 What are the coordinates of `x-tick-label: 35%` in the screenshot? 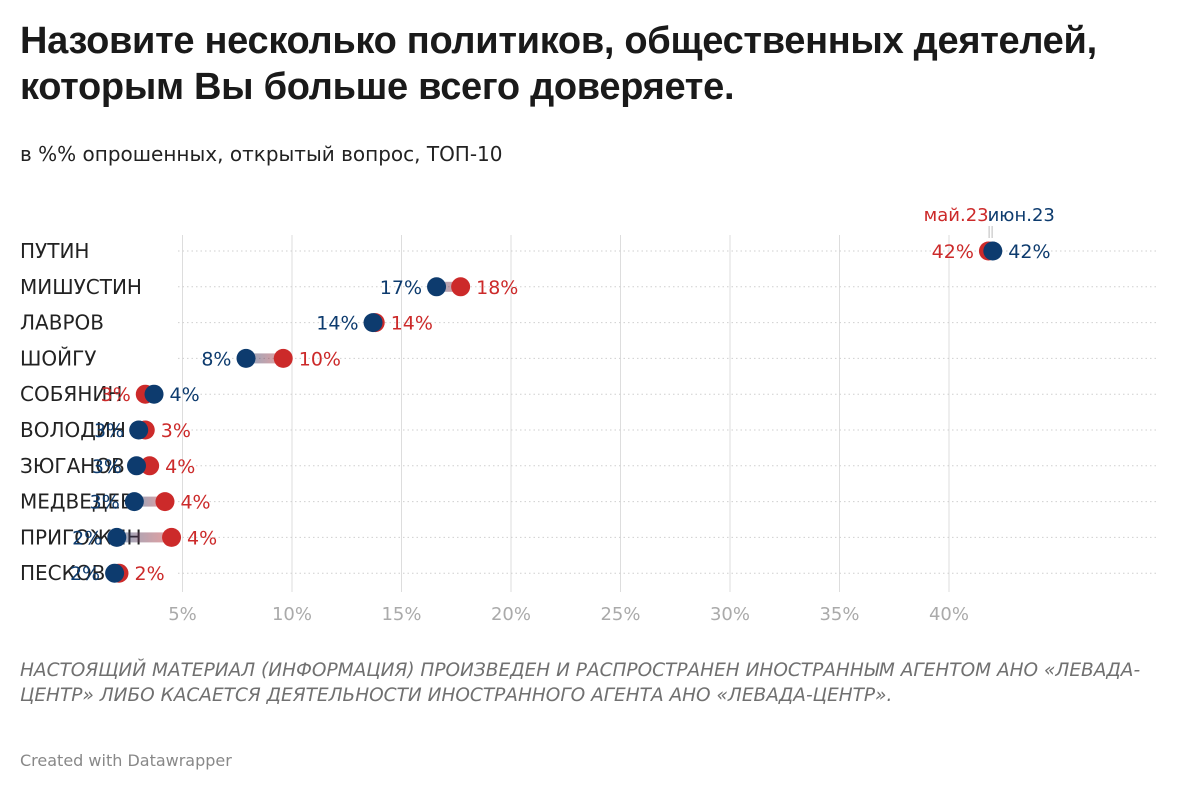 It's located at (839, 614).